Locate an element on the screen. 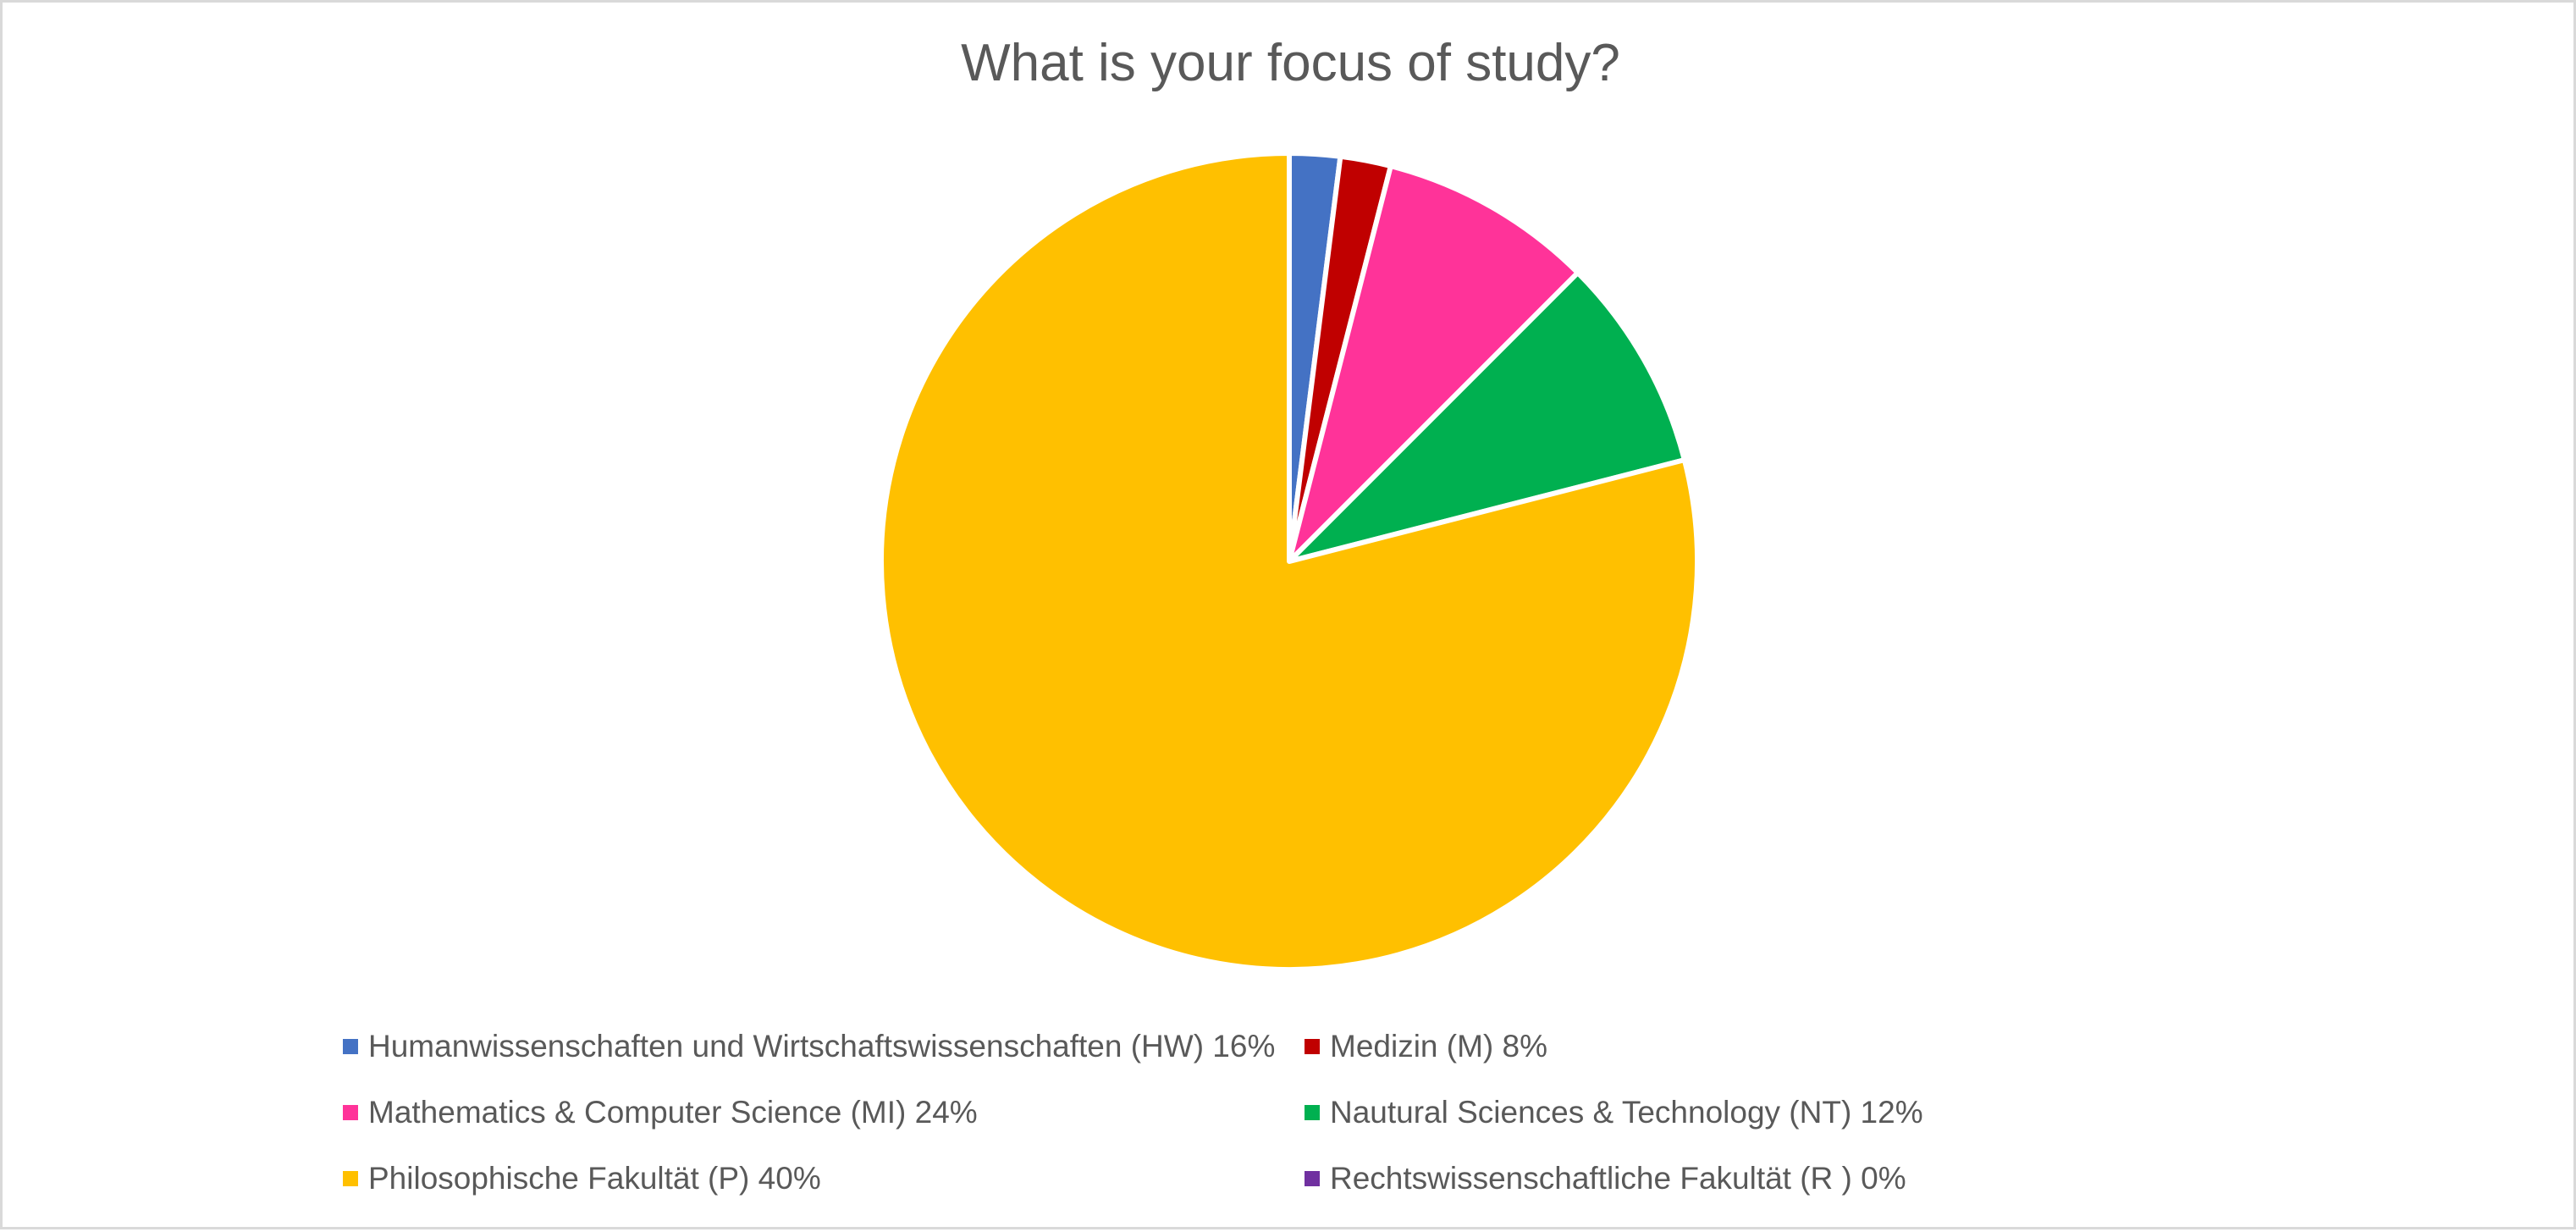  legend-item-2: Mathematics & Computer Science (MI) 24% is located at coordinates (661, 1112).